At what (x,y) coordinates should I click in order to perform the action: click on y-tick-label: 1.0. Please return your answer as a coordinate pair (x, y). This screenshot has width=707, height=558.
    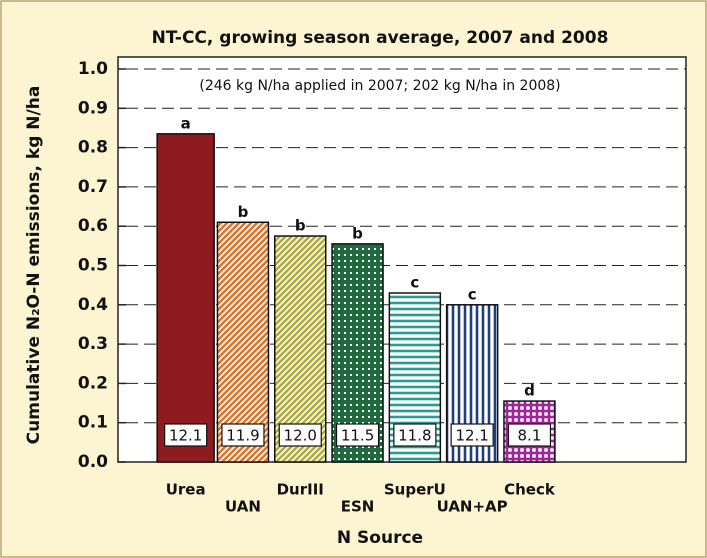
    Looking at the image, I should click on (93, 69).